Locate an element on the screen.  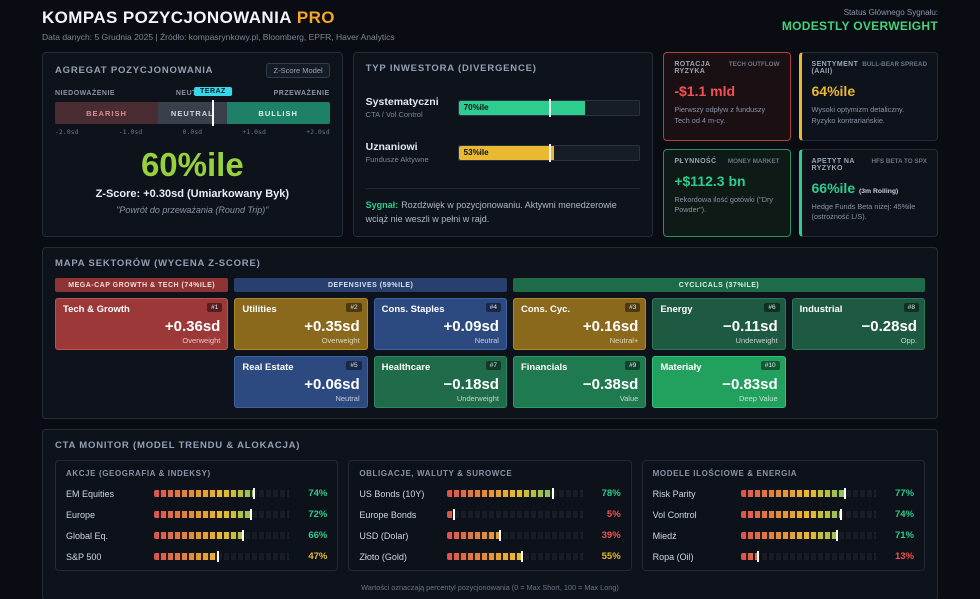
rank-badge: #10 is located at coordinates (770, 365).